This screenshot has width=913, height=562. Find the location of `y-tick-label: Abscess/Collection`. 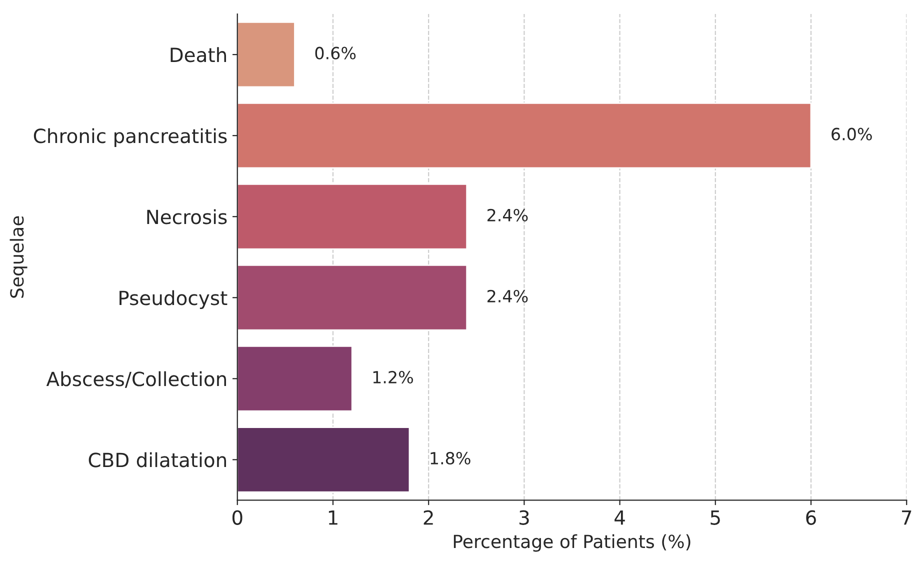

y-tick-label: Abscess/Collection is located at coordinates (136, 379).